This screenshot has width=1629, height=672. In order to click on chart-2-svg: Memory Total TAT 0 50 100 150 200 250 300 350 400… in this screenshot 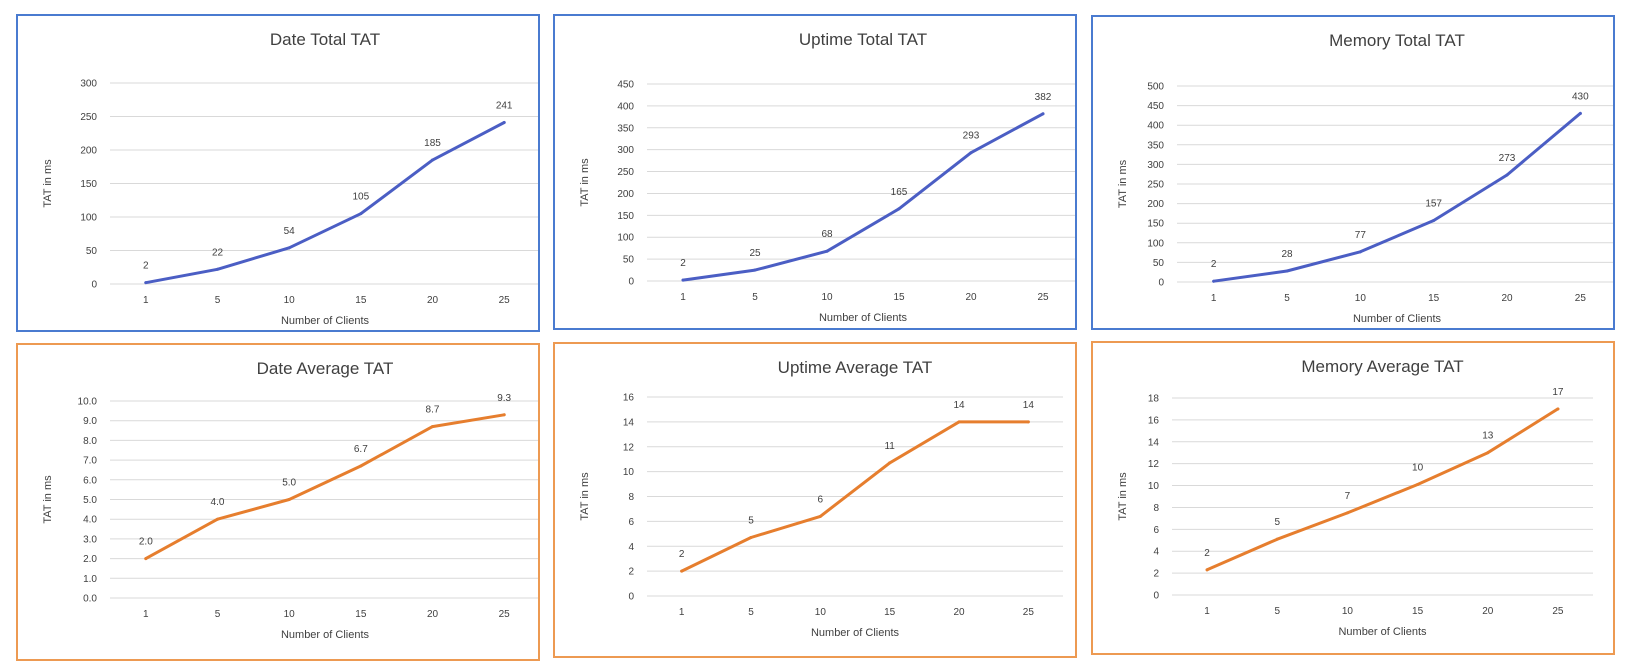, I will do `click(1365, 178)`.